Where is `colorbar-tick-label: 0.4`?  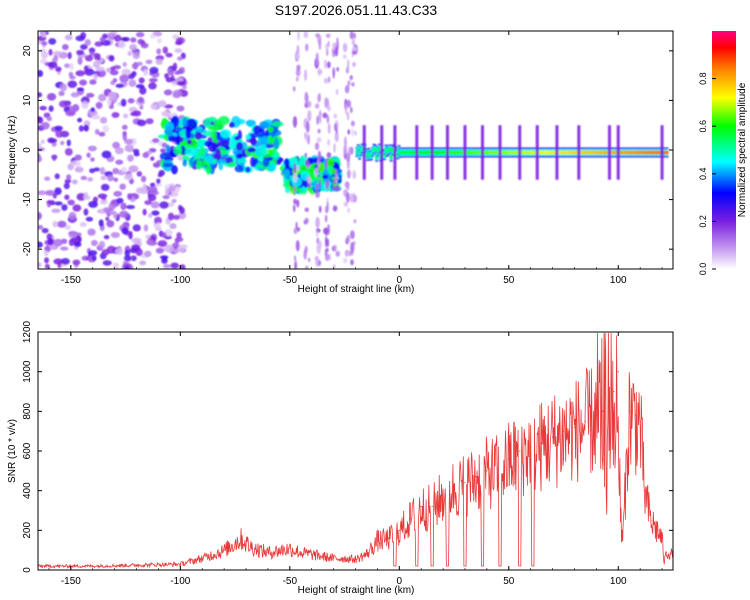 colorbar-tick-label: 0.4 is located at coordinates (703, 174).